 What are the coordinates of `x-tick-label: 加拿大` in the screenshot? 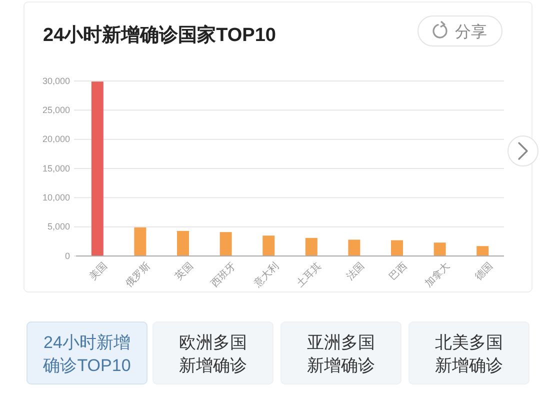 It's located at (437, 275).